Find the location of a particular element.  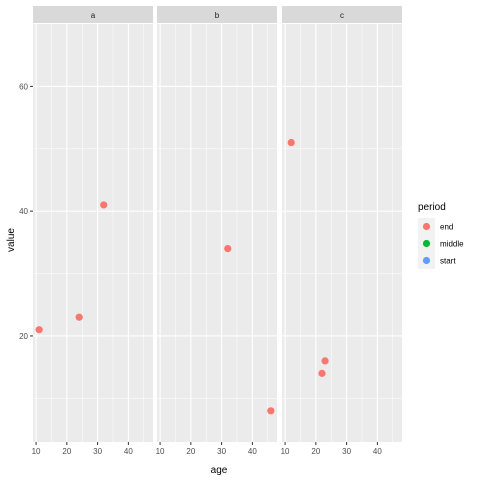

x-axis: 10 20 30 40 10 20 30 40 10 20 30 40 is located at coordinates (207, 449).